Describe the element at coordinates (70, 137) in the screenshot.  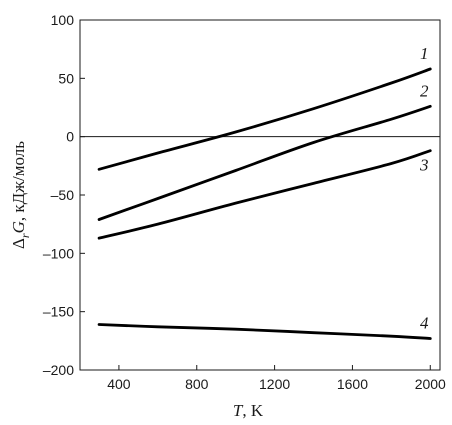
I see `y-tick-label: 0` at that location.